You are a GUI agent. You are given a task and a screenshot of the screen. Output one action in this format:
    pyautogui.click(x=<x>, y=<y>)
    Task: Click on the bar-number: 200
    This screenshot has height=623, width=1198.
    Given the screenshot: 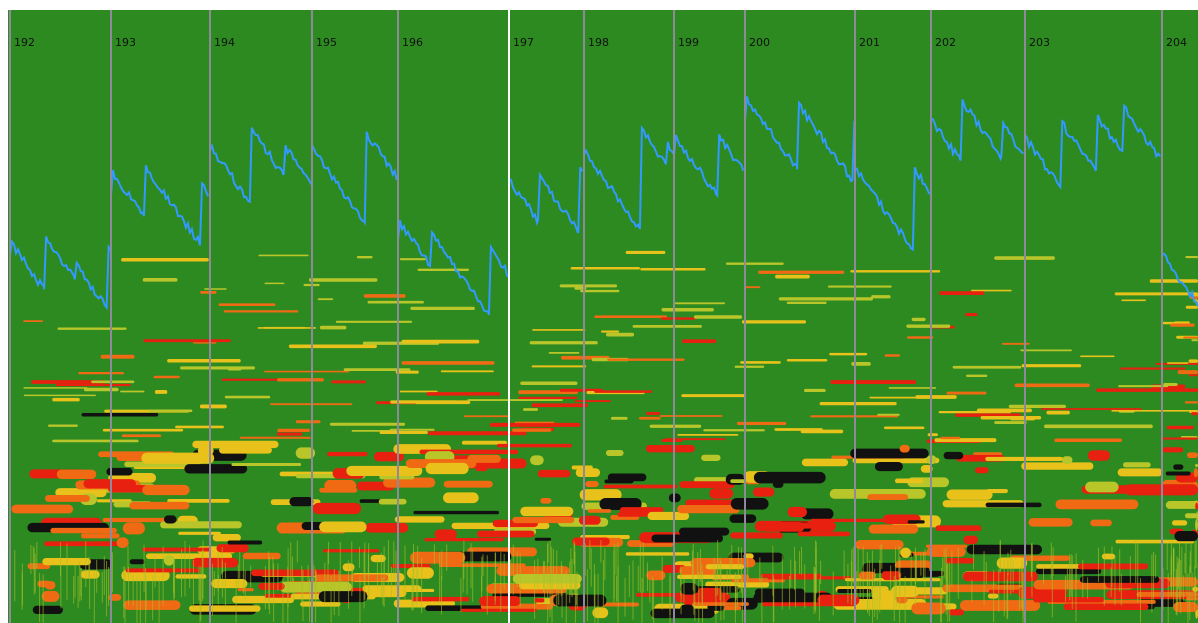 What is the action you would take?
    pyautogui.click(x=759, y=42)
    